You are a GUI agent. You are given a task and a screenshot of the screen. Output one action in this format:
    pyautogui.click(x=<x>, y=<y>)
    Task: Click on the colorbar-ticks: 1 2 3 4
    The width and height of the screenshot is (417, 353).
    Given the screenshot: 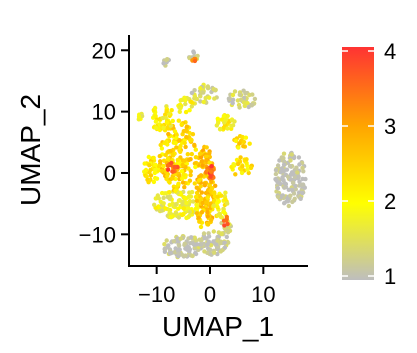 What is the action you would take?
    pyautogui.click(x=369, y=164)
    